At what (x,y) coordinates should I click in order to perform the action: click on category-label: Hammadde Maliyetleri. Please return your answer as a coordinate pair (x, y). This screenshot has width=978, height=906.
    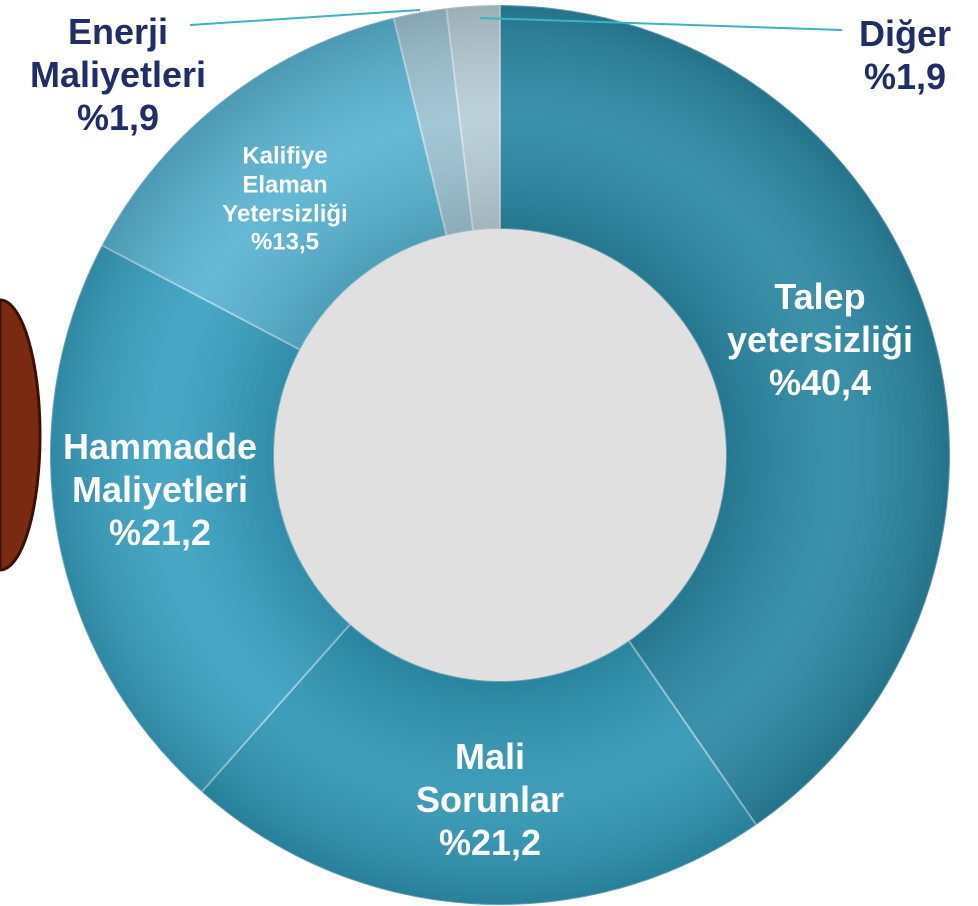
    Looking at the image, I should click on (160, 468).